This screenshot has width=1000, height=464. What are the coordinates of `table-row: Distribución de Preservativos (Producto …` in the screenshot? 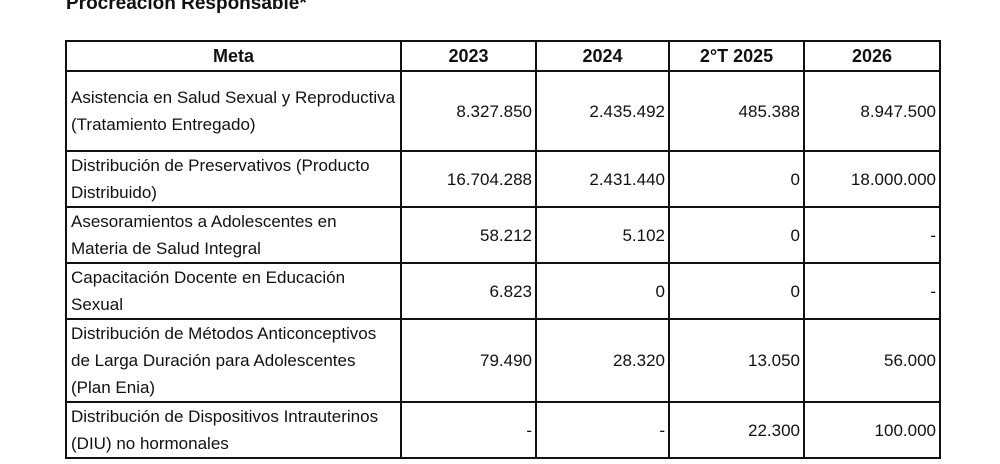 It's located at (503, 179).